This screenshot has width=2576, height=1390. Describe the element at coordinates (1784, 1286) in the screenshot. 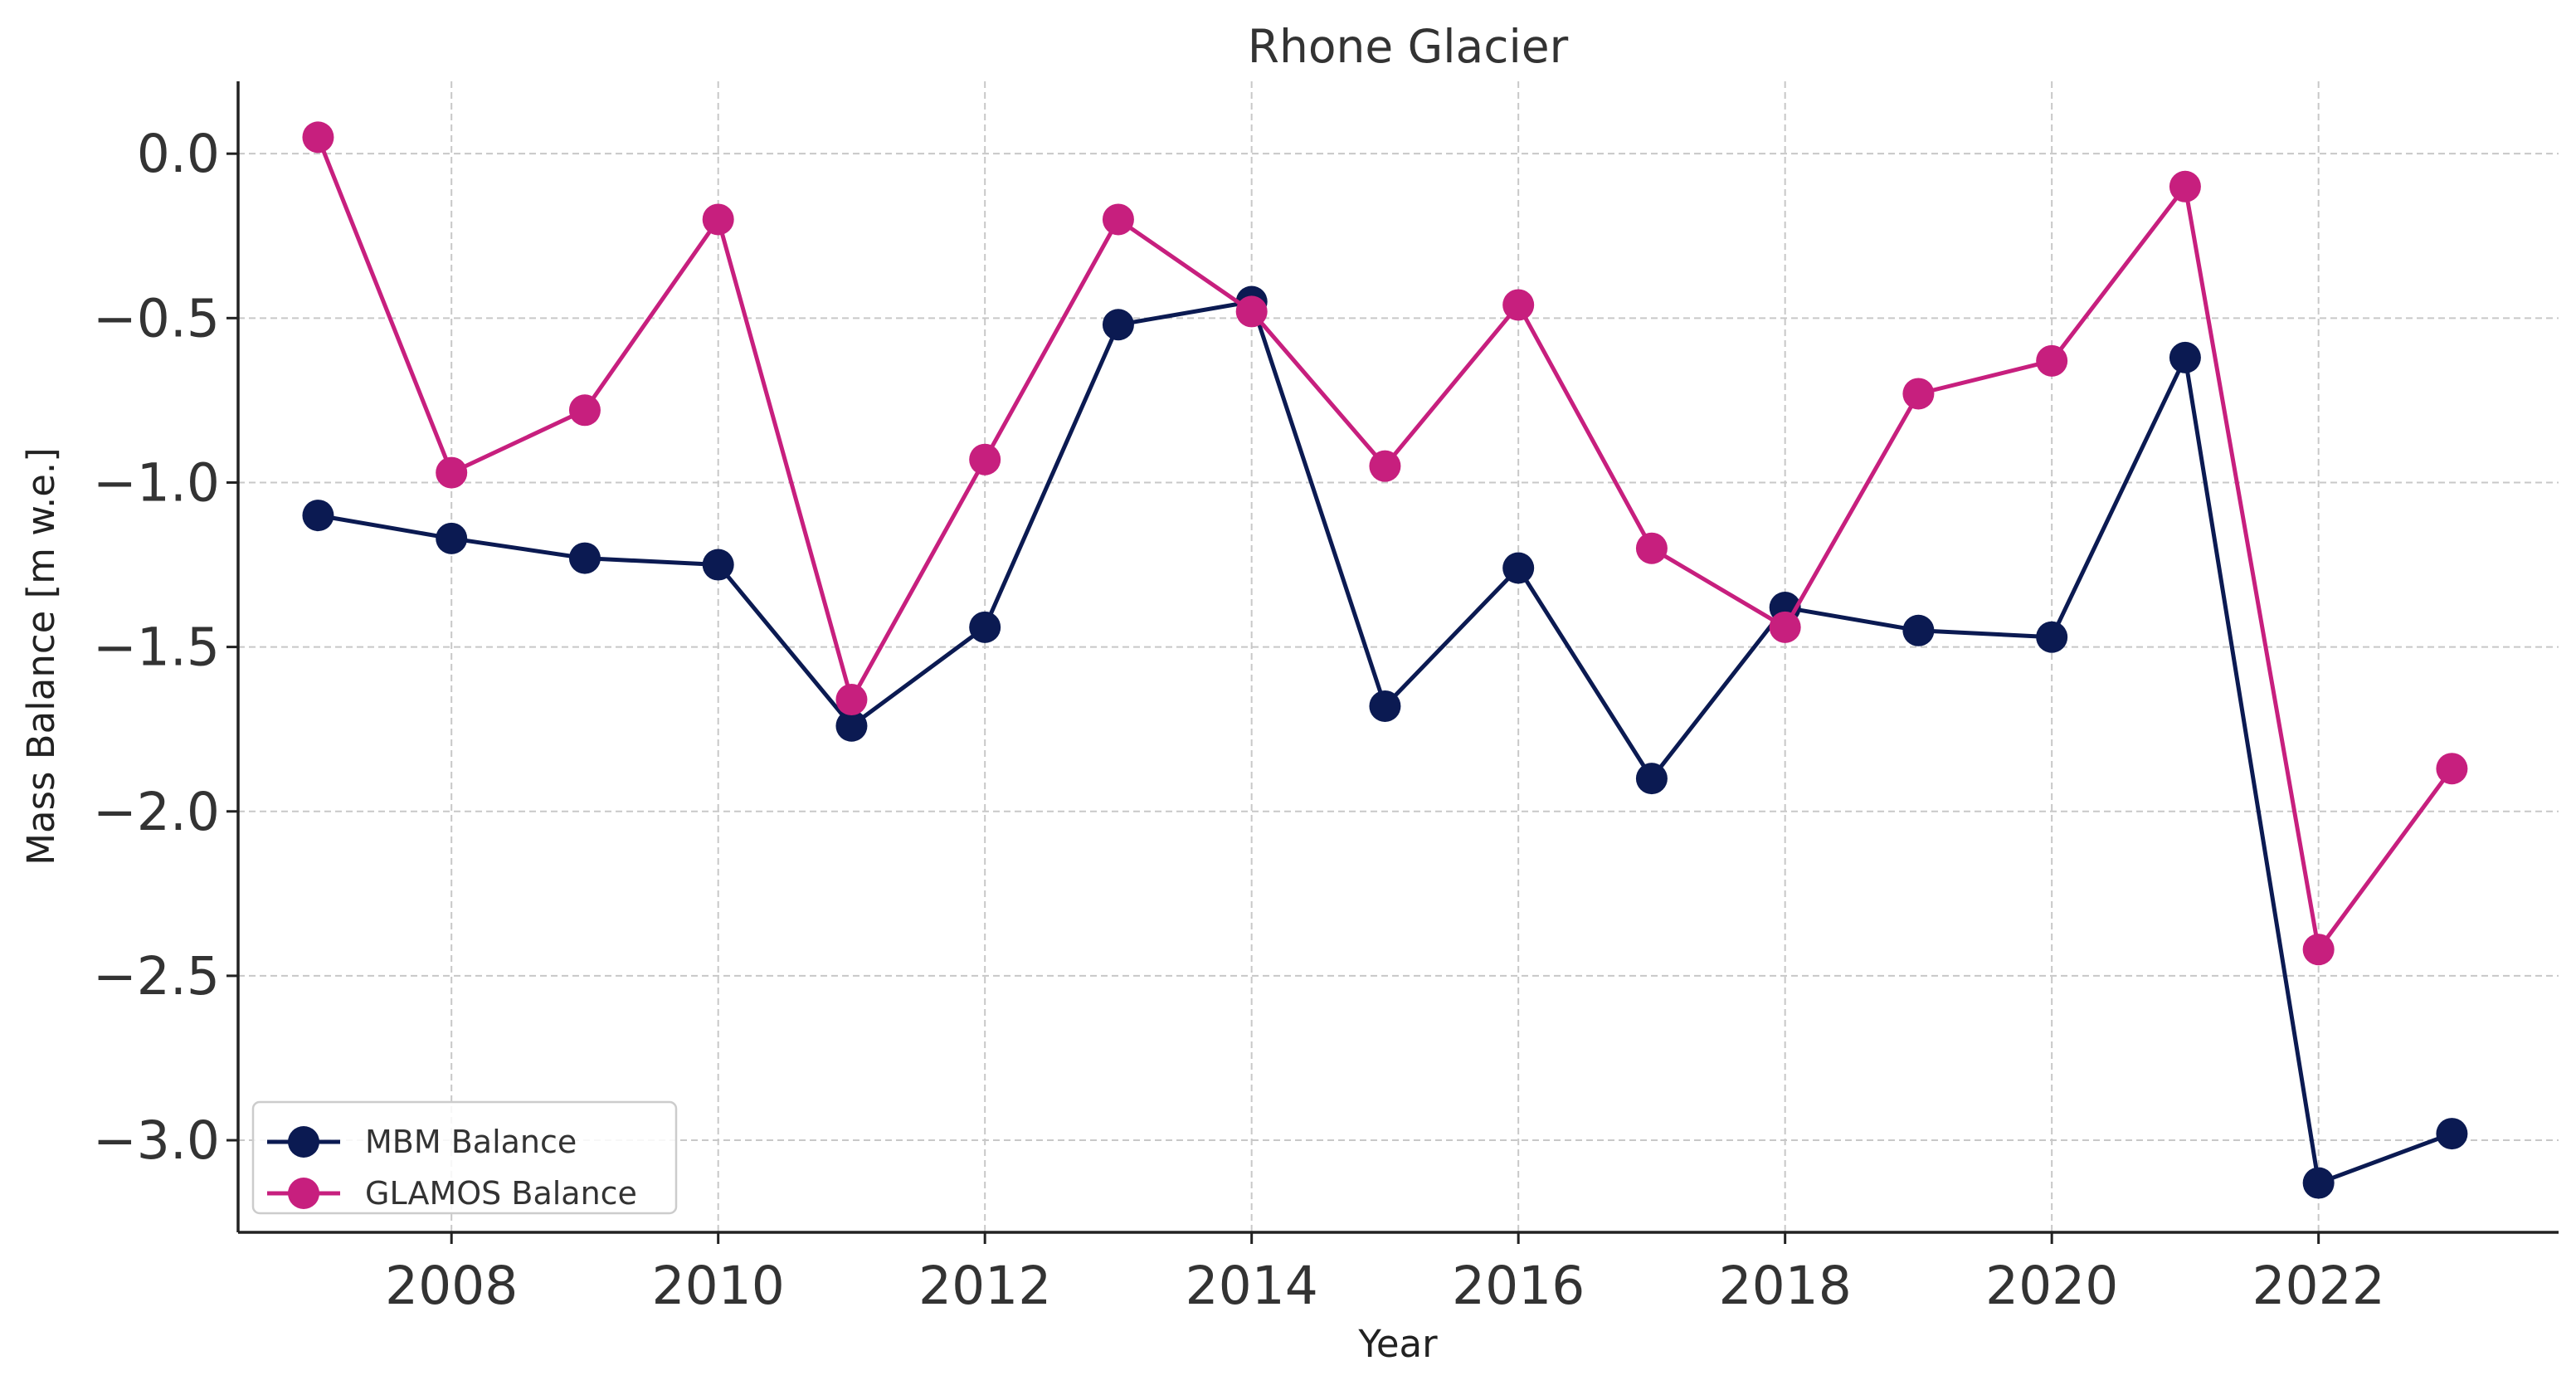

I see `x-tick-label: 2018` at that location.